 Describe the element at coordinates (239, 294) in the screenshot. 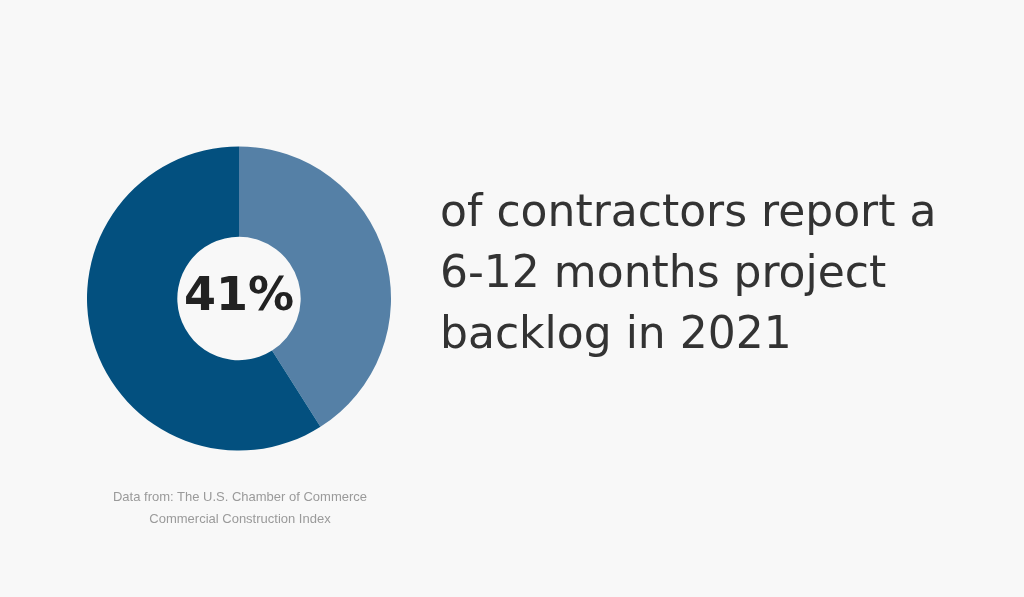

I see `data-label: 41%` at that location.